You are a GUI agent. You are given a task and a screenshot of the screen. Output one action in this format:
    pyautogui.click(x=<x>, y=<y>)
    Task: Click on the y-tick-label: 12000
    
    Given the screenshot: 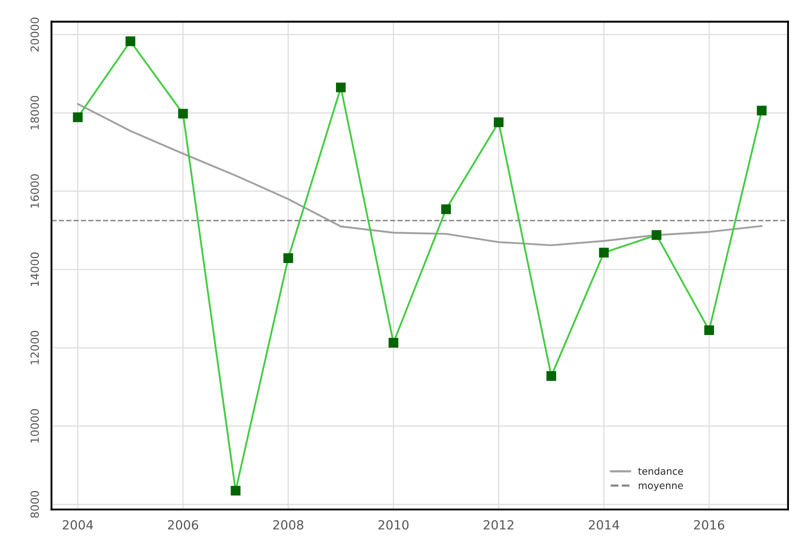 What is the action you would take?
    pyautogui.click(x=34, y=347)
    